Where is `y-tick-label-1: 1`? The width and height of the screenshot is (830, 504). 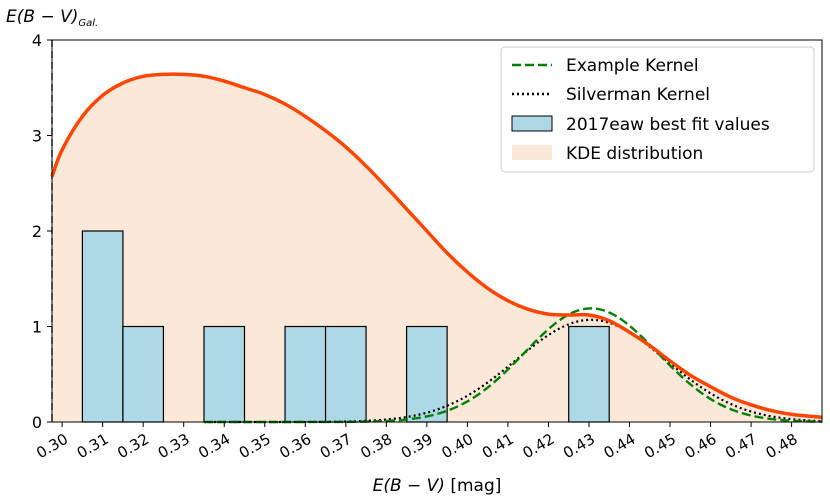
y-tick-label-1: 1 is located at coordinates (37, 327).